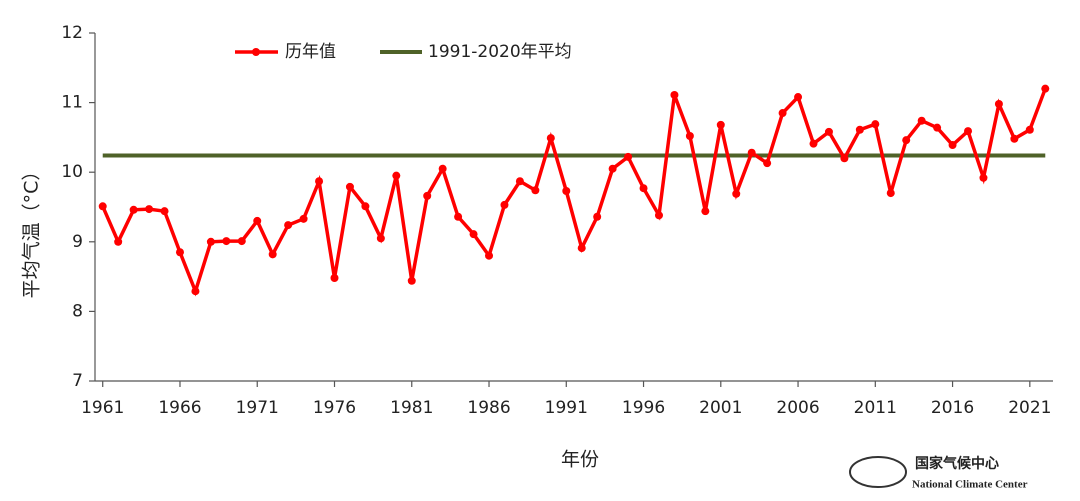 The image size is (1080, 501). I want to click on y-tick-label: 12, so click(72, 33).